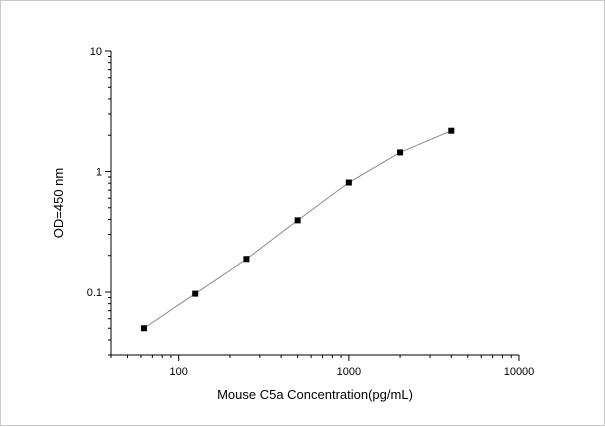  I want to click on x-ticks: 100 1000 10000, so click(322, 366).